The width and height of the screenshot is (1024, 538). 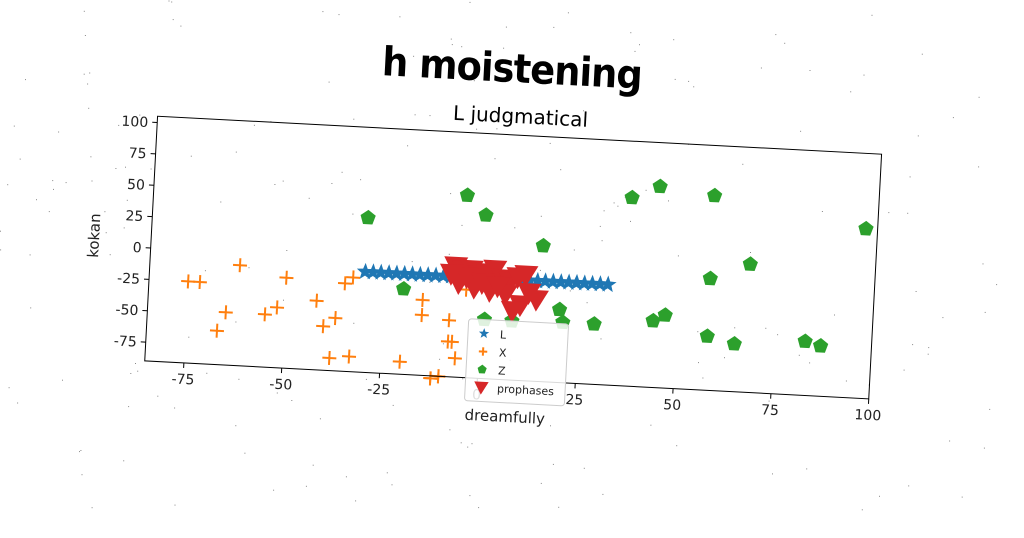 I want to click on y-axis-label: kokan, so click(x=94, y=235).